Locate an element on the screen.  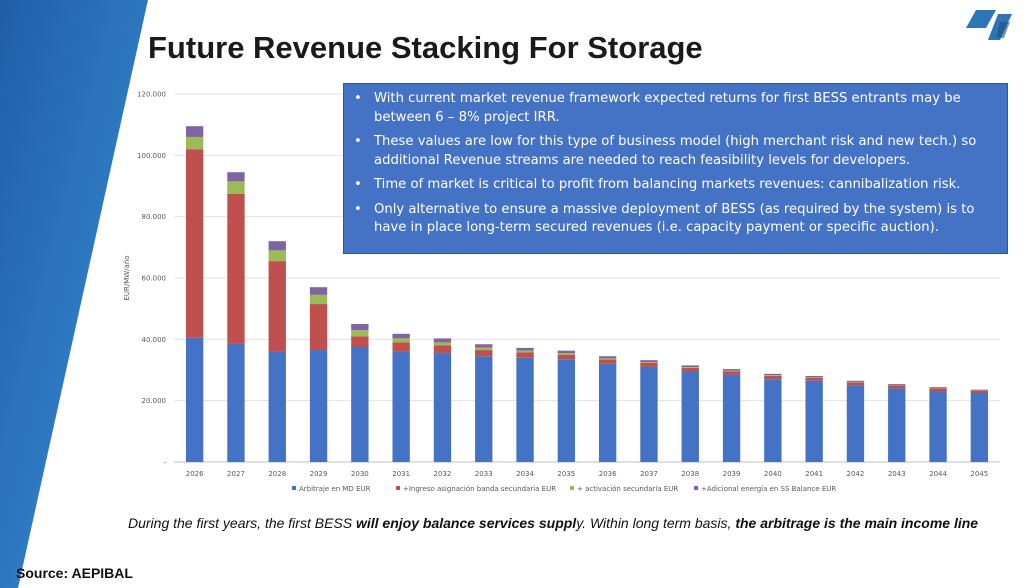
x-tick-label: 2040 is located at coordinates (773, 474).